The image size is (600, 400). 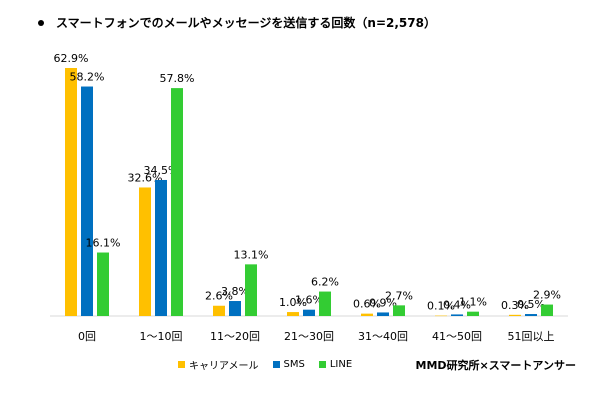 What do you see at coordinates (235, 336) in the screenshot?
I see `x-tick-label: 11～20回` at bounding box center [235, 336].